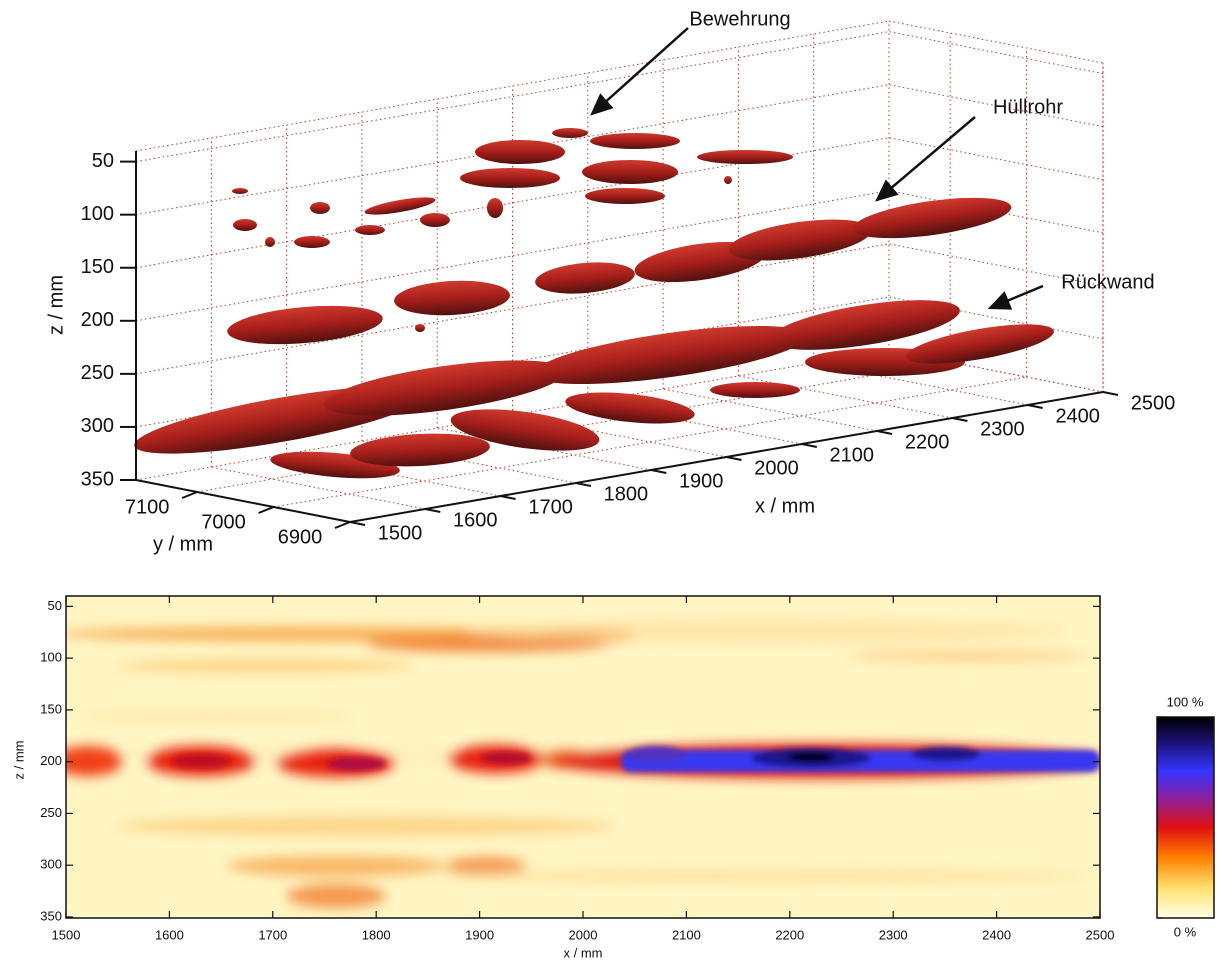 The height and width of the screenshot is (963, 1218). I want to click on annotation: Bewehrung, so click(739, 19).